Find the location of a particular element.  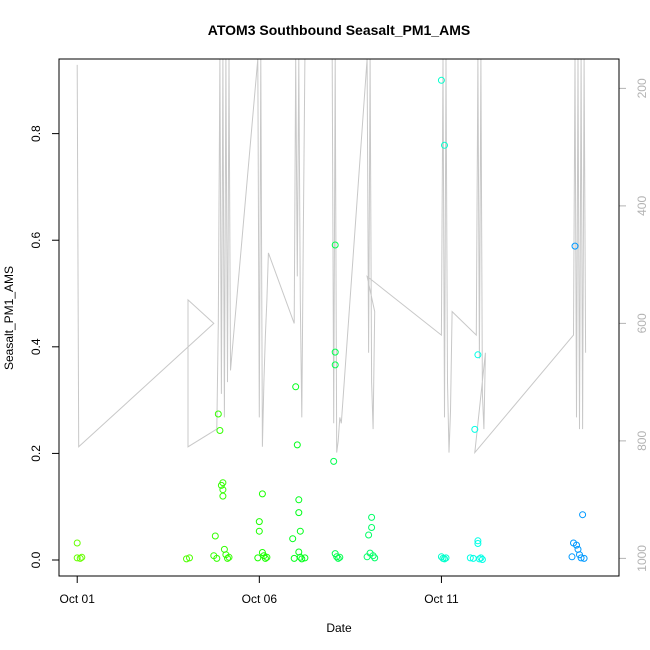

y-tick-label: 0.0 is located at coordinates (36, 559).